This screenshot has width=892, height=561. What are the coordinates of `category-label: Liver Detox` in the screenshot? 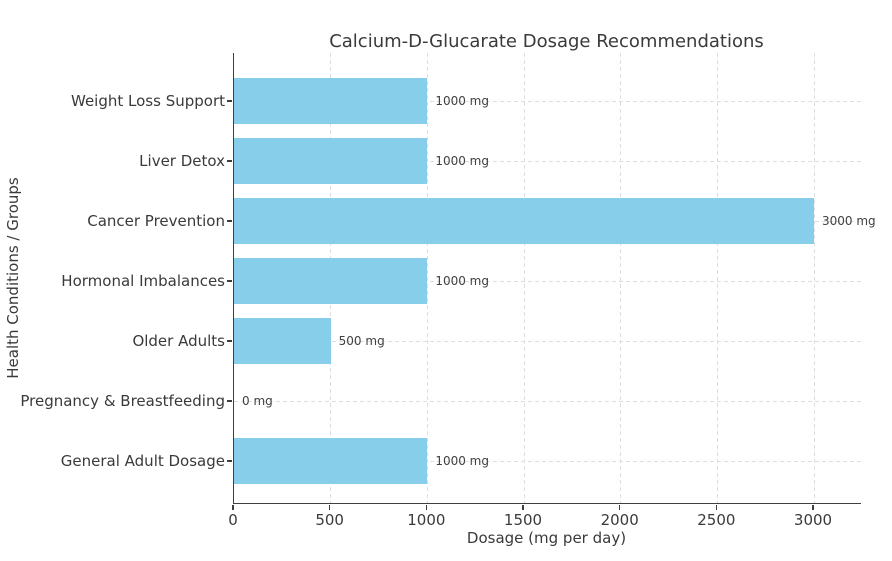 It's located at (182, 161).